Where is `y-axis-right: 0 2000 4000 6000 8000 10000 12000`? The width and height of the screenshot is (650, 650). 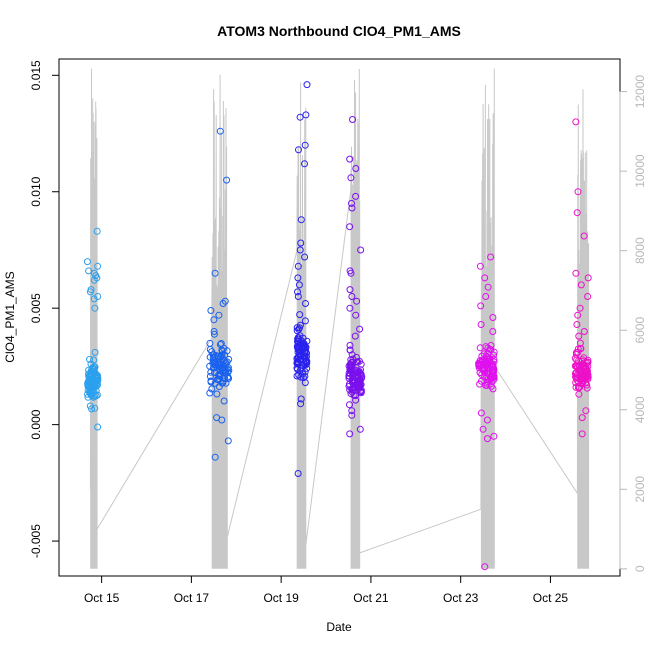
y-axis-right: 0 2000 4000 6000 8000 10000 12000 is located at coordinates (633, 323).